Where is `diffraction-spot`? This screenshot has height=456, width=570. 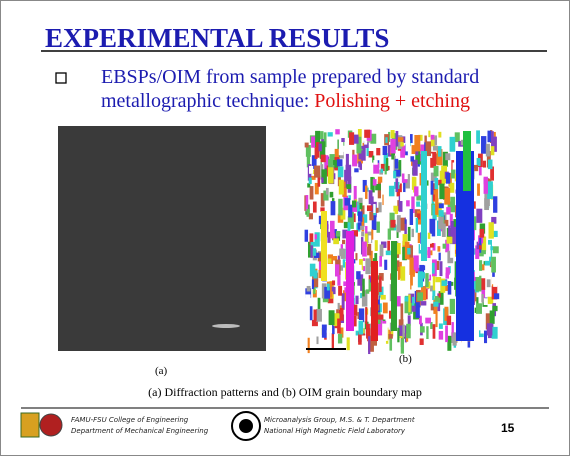
diffraction-spot is located at coordinates (226, 326).